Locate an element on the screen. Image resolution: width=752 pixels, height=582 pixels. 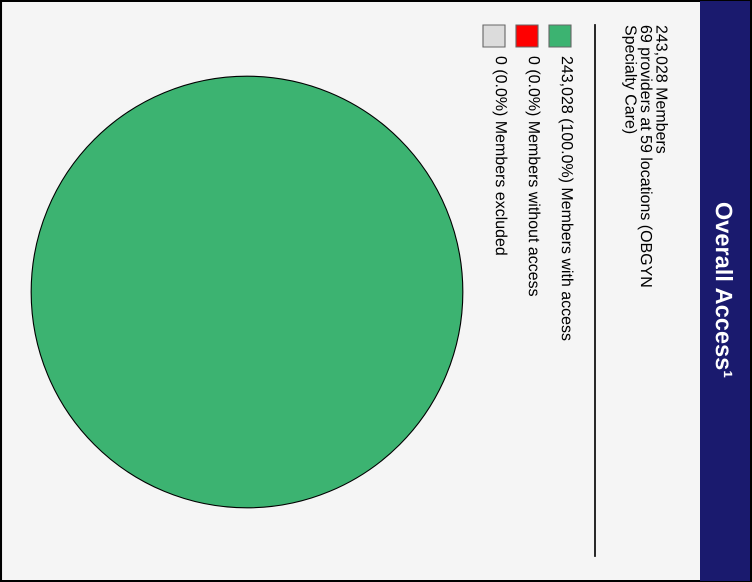
legend-label: 0 (0.0%) Members excluded is located at coordinates (500, 155).